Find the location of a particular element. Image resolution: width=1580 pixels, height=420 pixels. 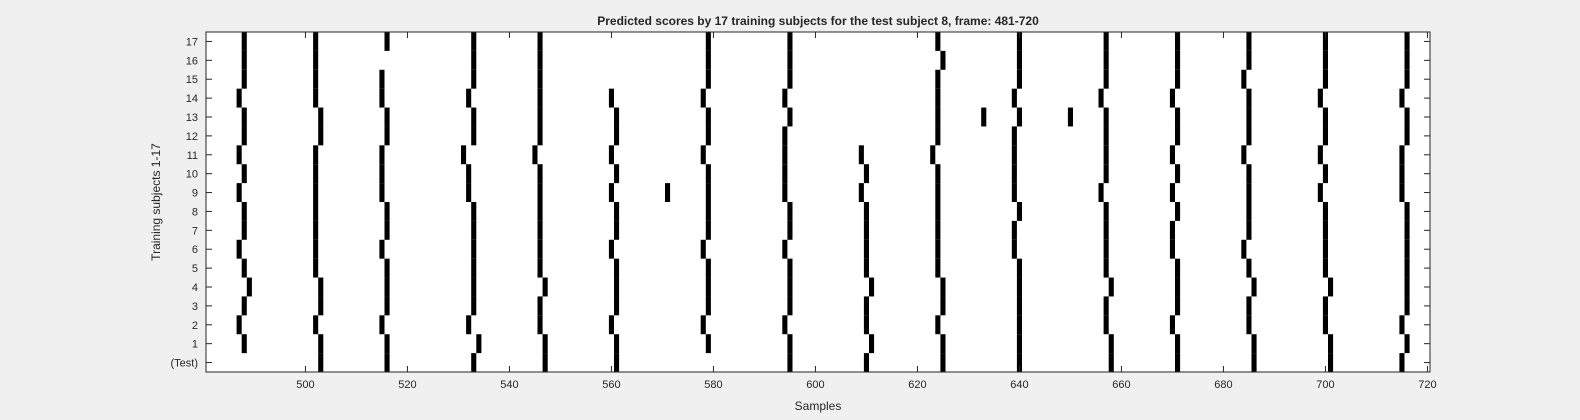

y-axis-label: Training subjects 1-17 is located at coordinates (156, 202).